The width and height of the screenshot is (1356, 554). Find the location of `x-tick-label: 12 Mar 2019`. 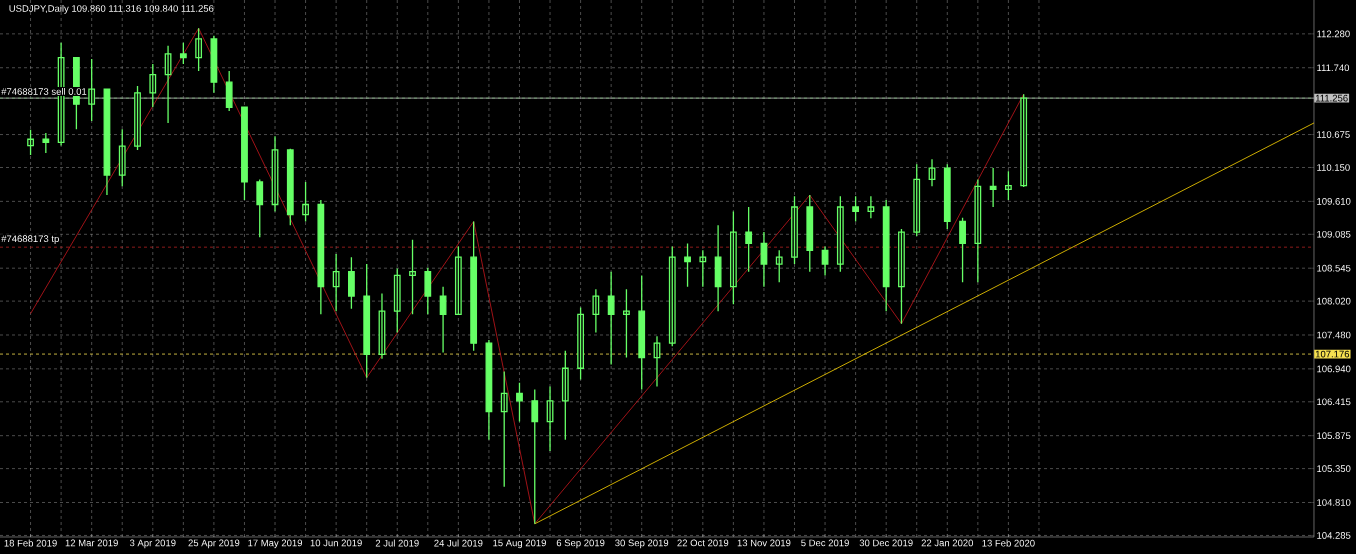

x-tick-label: 12 Mar 2019 is located at coordinates (91, 543).